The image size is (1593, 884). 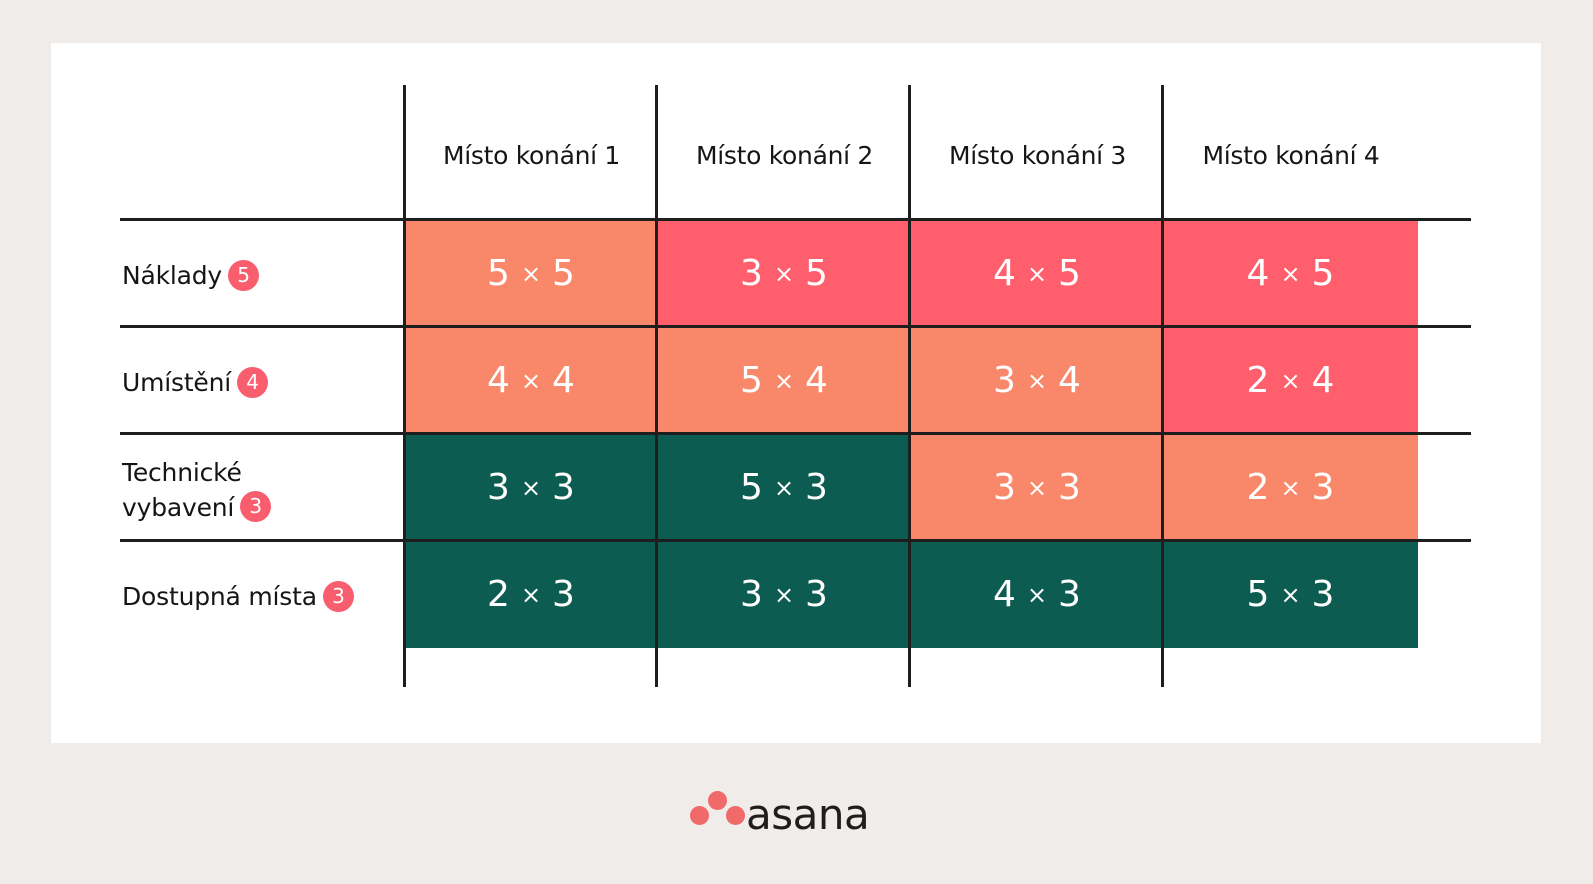 What do you see at coordinates (252, 382) in the screenshot?
I see `weight-badge: 4` at bounding box center [252, 382].